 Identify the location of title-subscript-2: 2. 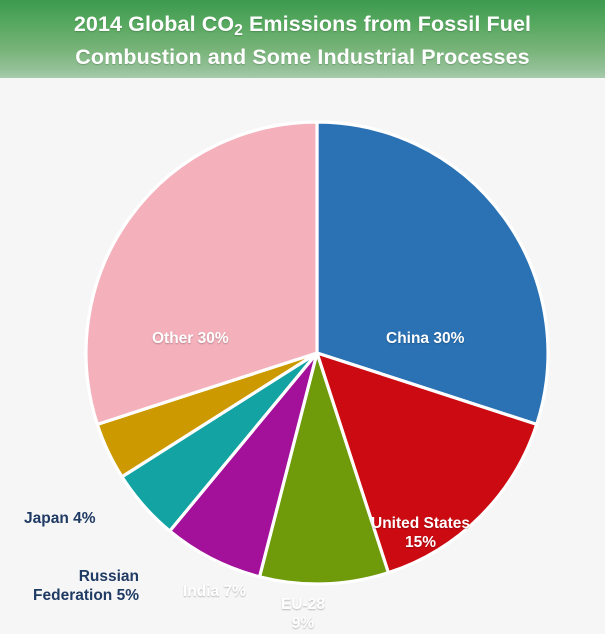
(238, 30).